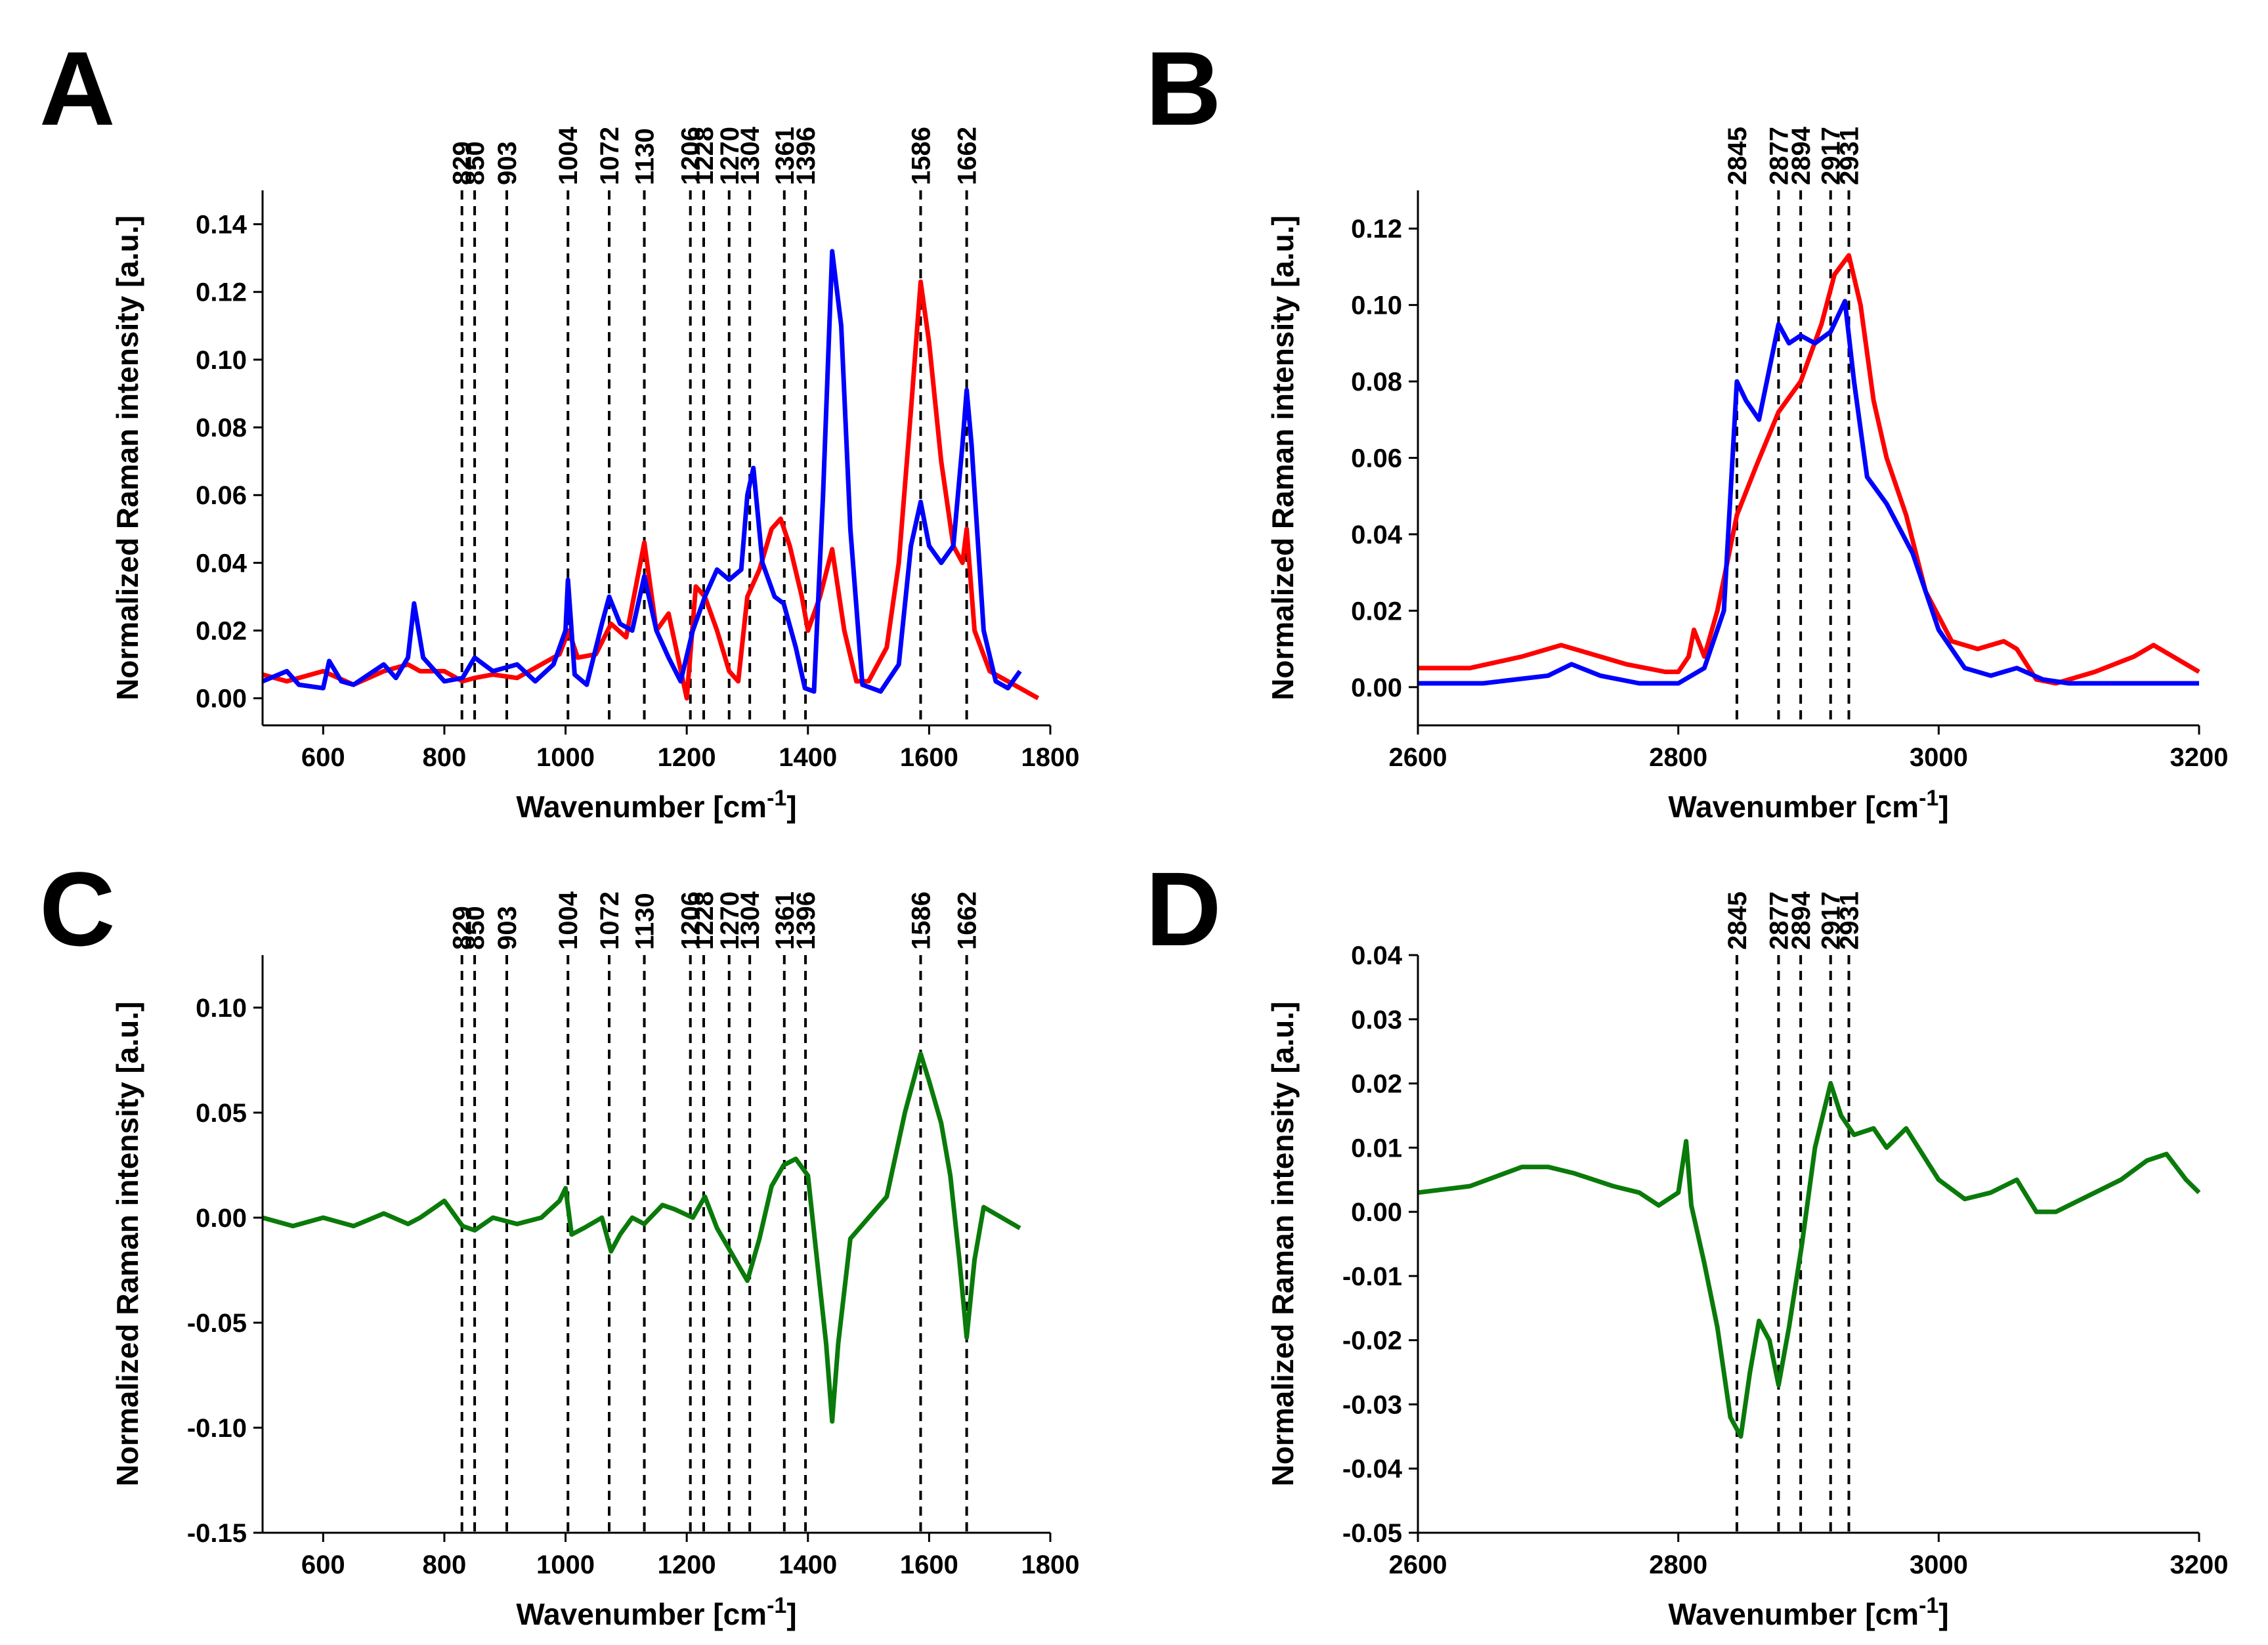 The height and width of the screenshot is (1645, 2268). Describe the element at coordinates (222, 292) in the screenshot. I see `y-tick-label: 0.12` at that location.